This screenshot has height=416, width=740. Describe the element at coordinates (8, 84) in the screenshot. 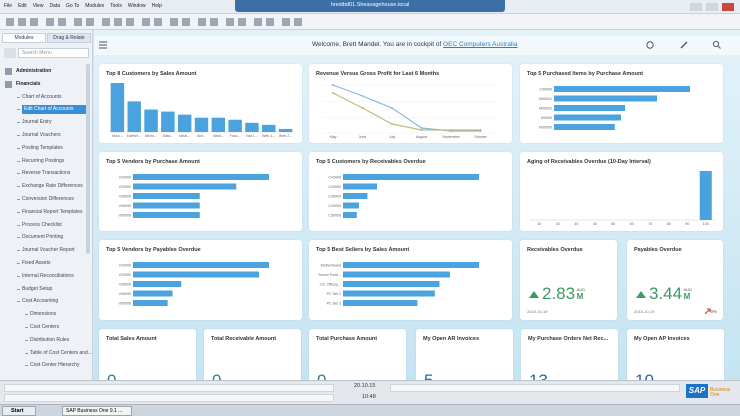

I see `tree-icon` at that location.